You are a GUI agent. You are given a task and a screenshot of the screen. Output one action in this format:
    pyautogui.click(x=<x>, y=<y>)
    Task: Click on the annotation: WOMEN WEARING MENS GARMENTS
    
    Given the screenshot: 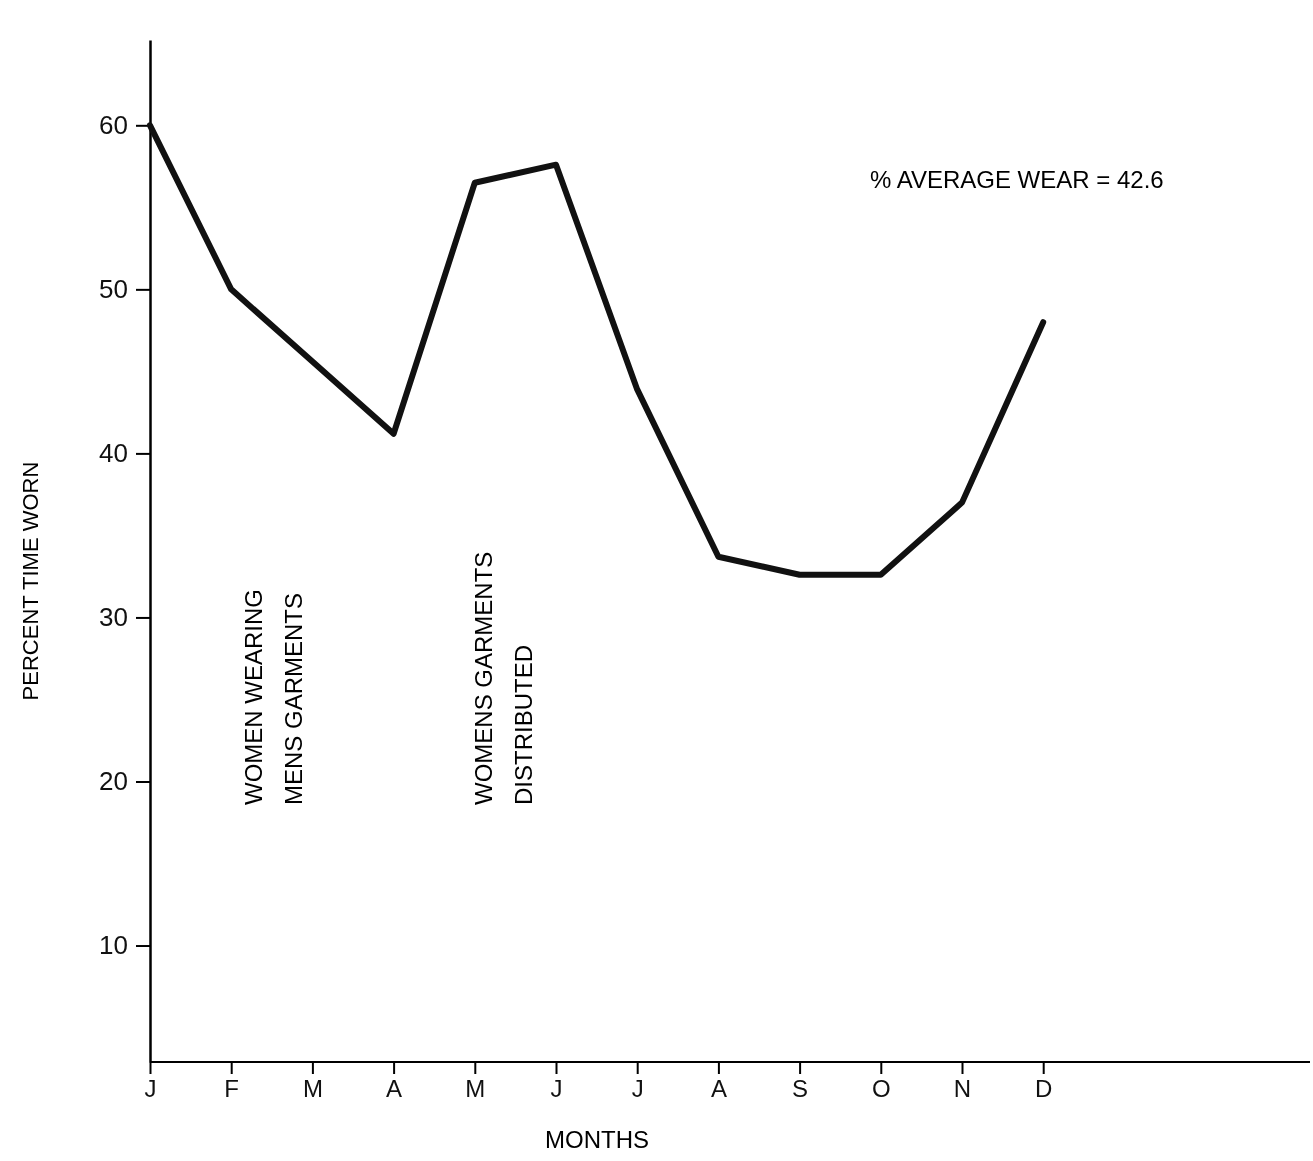 What is the action you would take?
    pyautogui.click(x=273, y=697)
    